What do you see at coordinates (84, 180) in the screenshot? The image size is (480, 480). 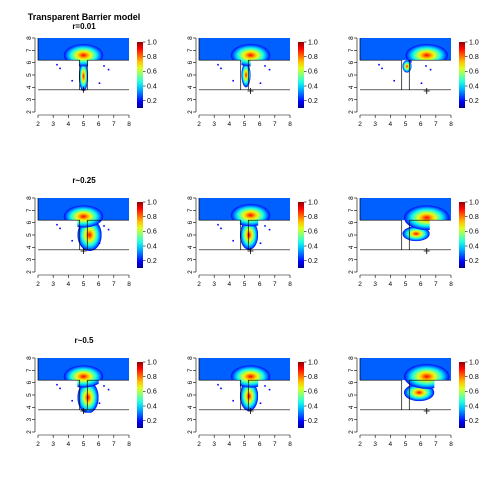 I see `row-label-1: r~0.25` at bounding box center [84, 180].